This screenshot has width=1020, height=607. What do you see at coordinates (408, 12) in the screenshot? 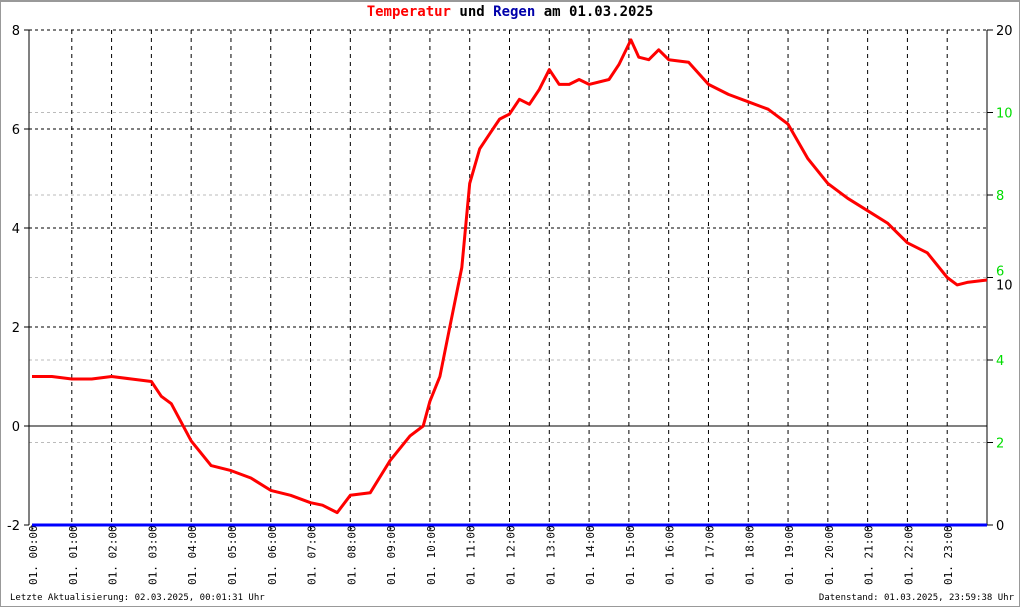
I see `title-temperature: Temperatur` at bounding box center [408, 12].